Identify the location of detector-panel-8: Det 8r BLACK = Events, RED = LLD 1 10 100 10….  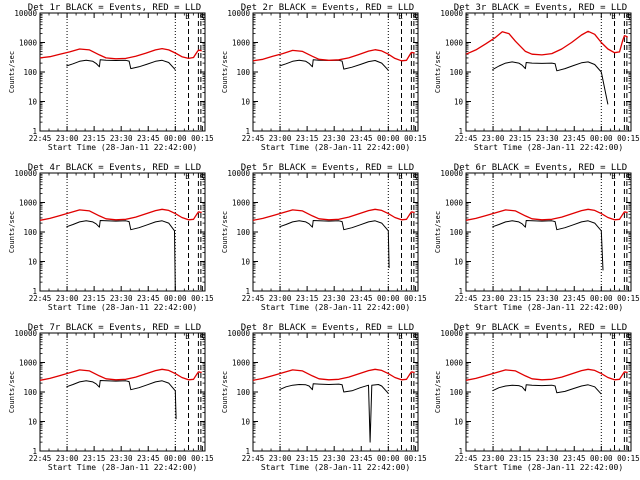
(324, 397).